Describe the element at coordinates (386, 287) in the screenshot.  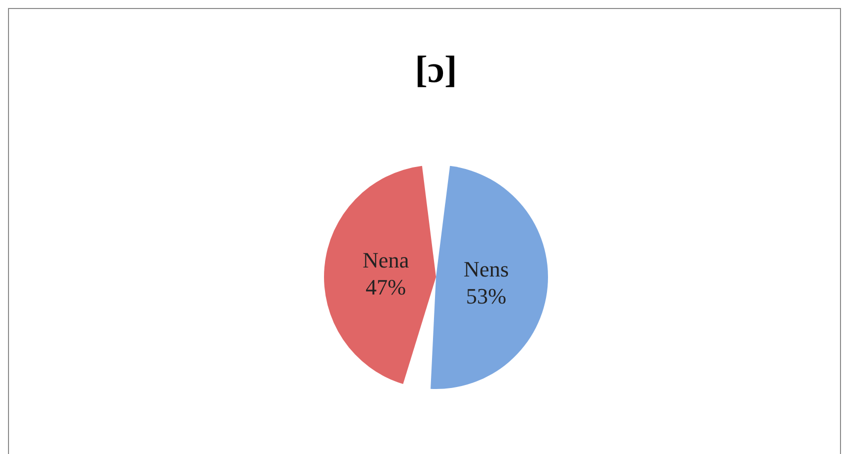
I see `data-label: 47%` at that location.